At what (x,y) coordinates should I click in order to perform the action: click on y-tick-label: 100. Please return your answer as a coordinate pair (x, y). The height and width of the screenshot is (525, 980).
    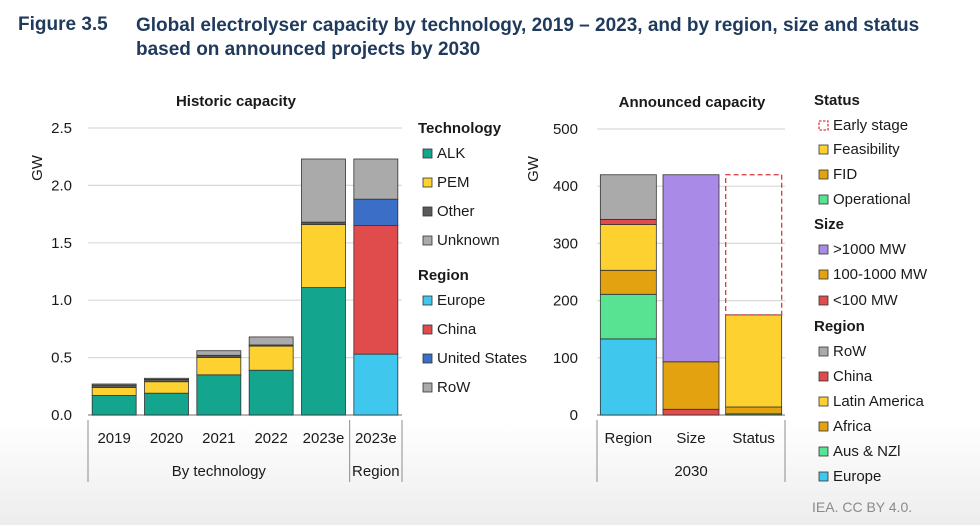
    Looking at the image, I should click on (565, 358).